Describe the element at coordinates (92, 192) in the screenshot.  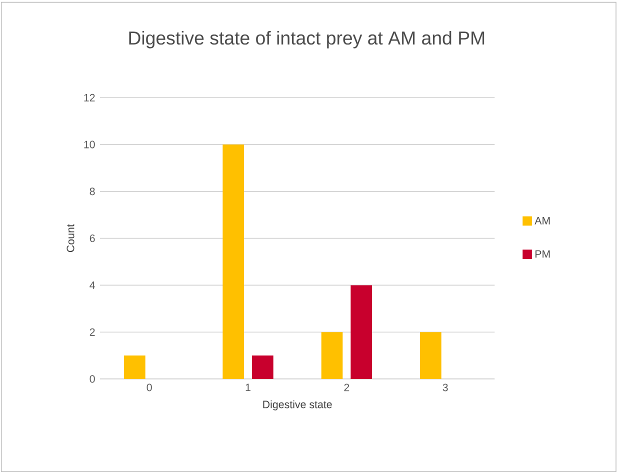
I see `y-tick-label: 8` at that location.